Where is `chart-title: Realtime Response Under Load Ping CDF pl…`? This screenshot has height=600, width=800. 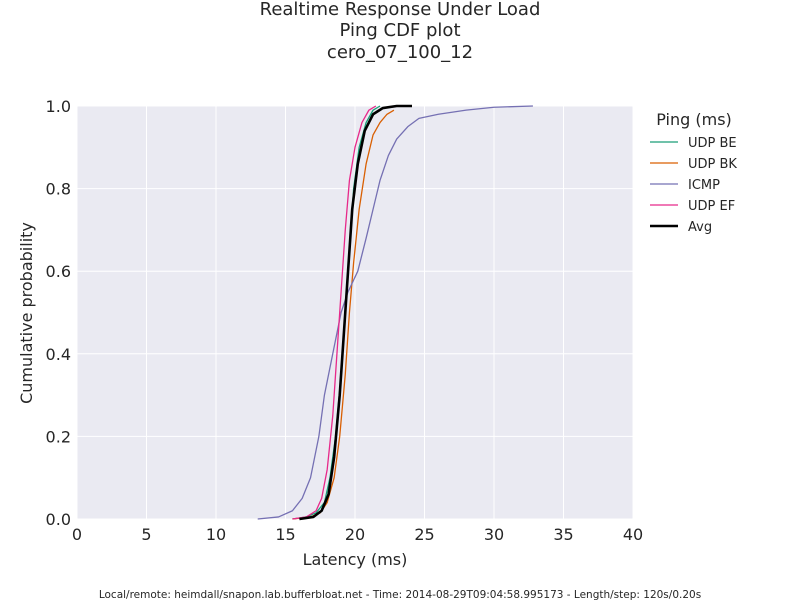
chart-title: Realtime Response Under Load Ping CDF pl… is located at coordinates (400, 31).